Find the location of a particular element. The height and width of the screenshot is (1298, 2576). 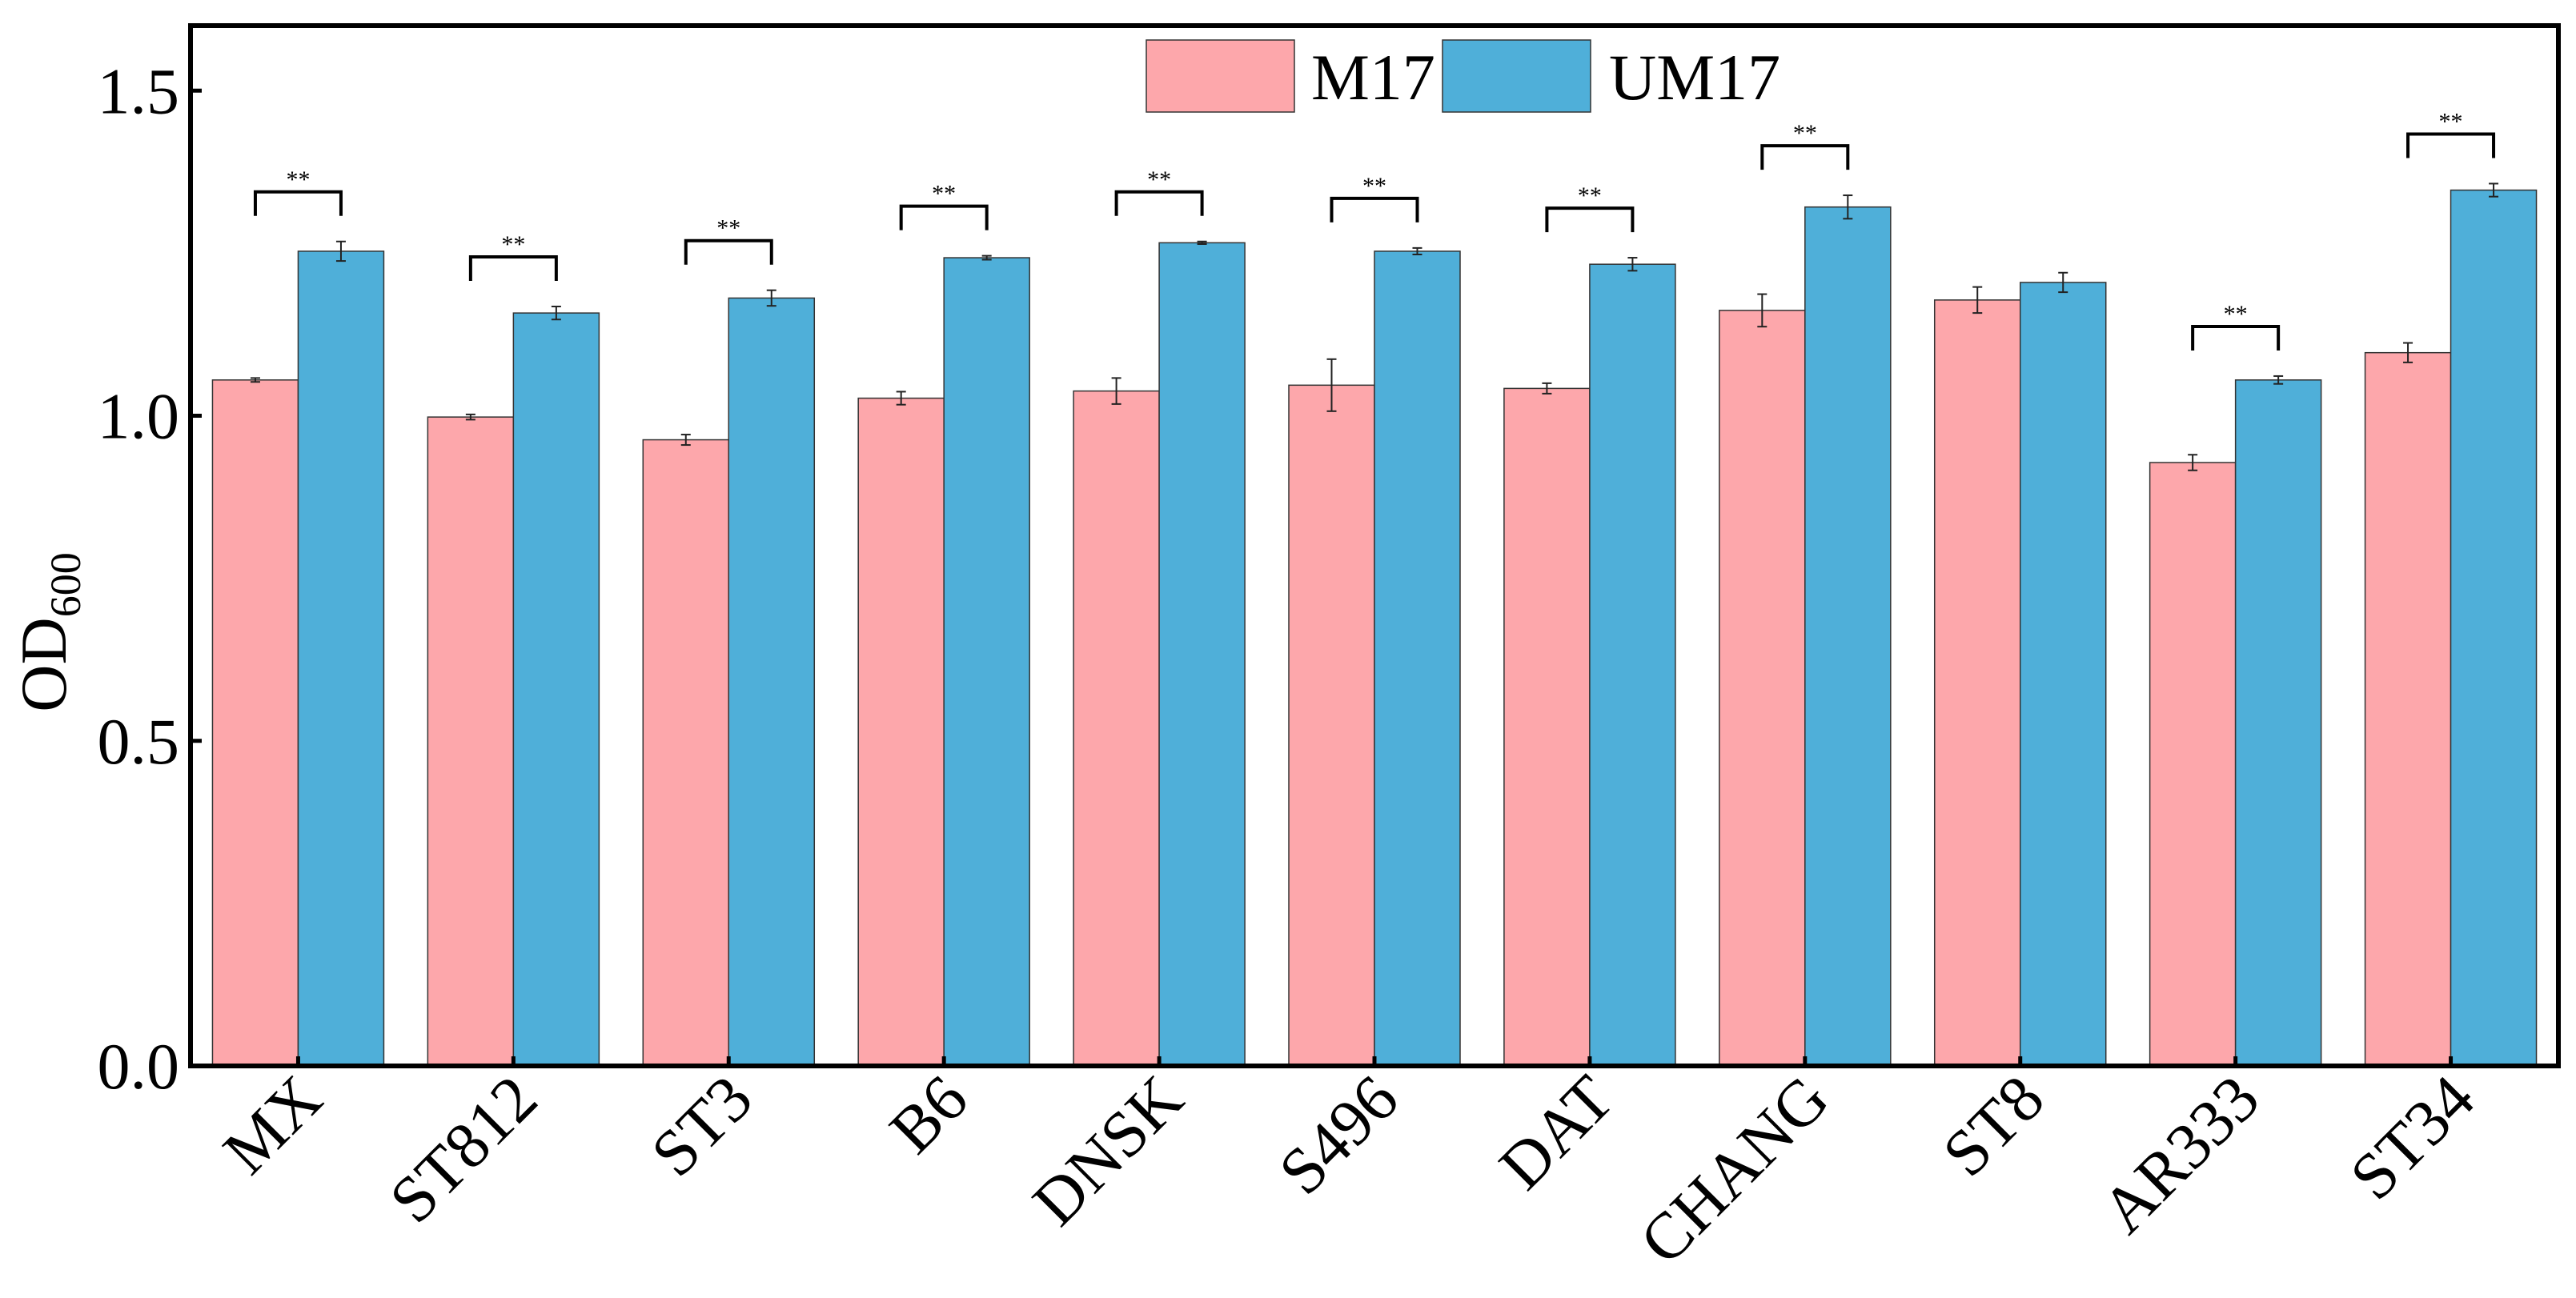

significance-bracket-st812: ** is located at coordinates (513, 256).